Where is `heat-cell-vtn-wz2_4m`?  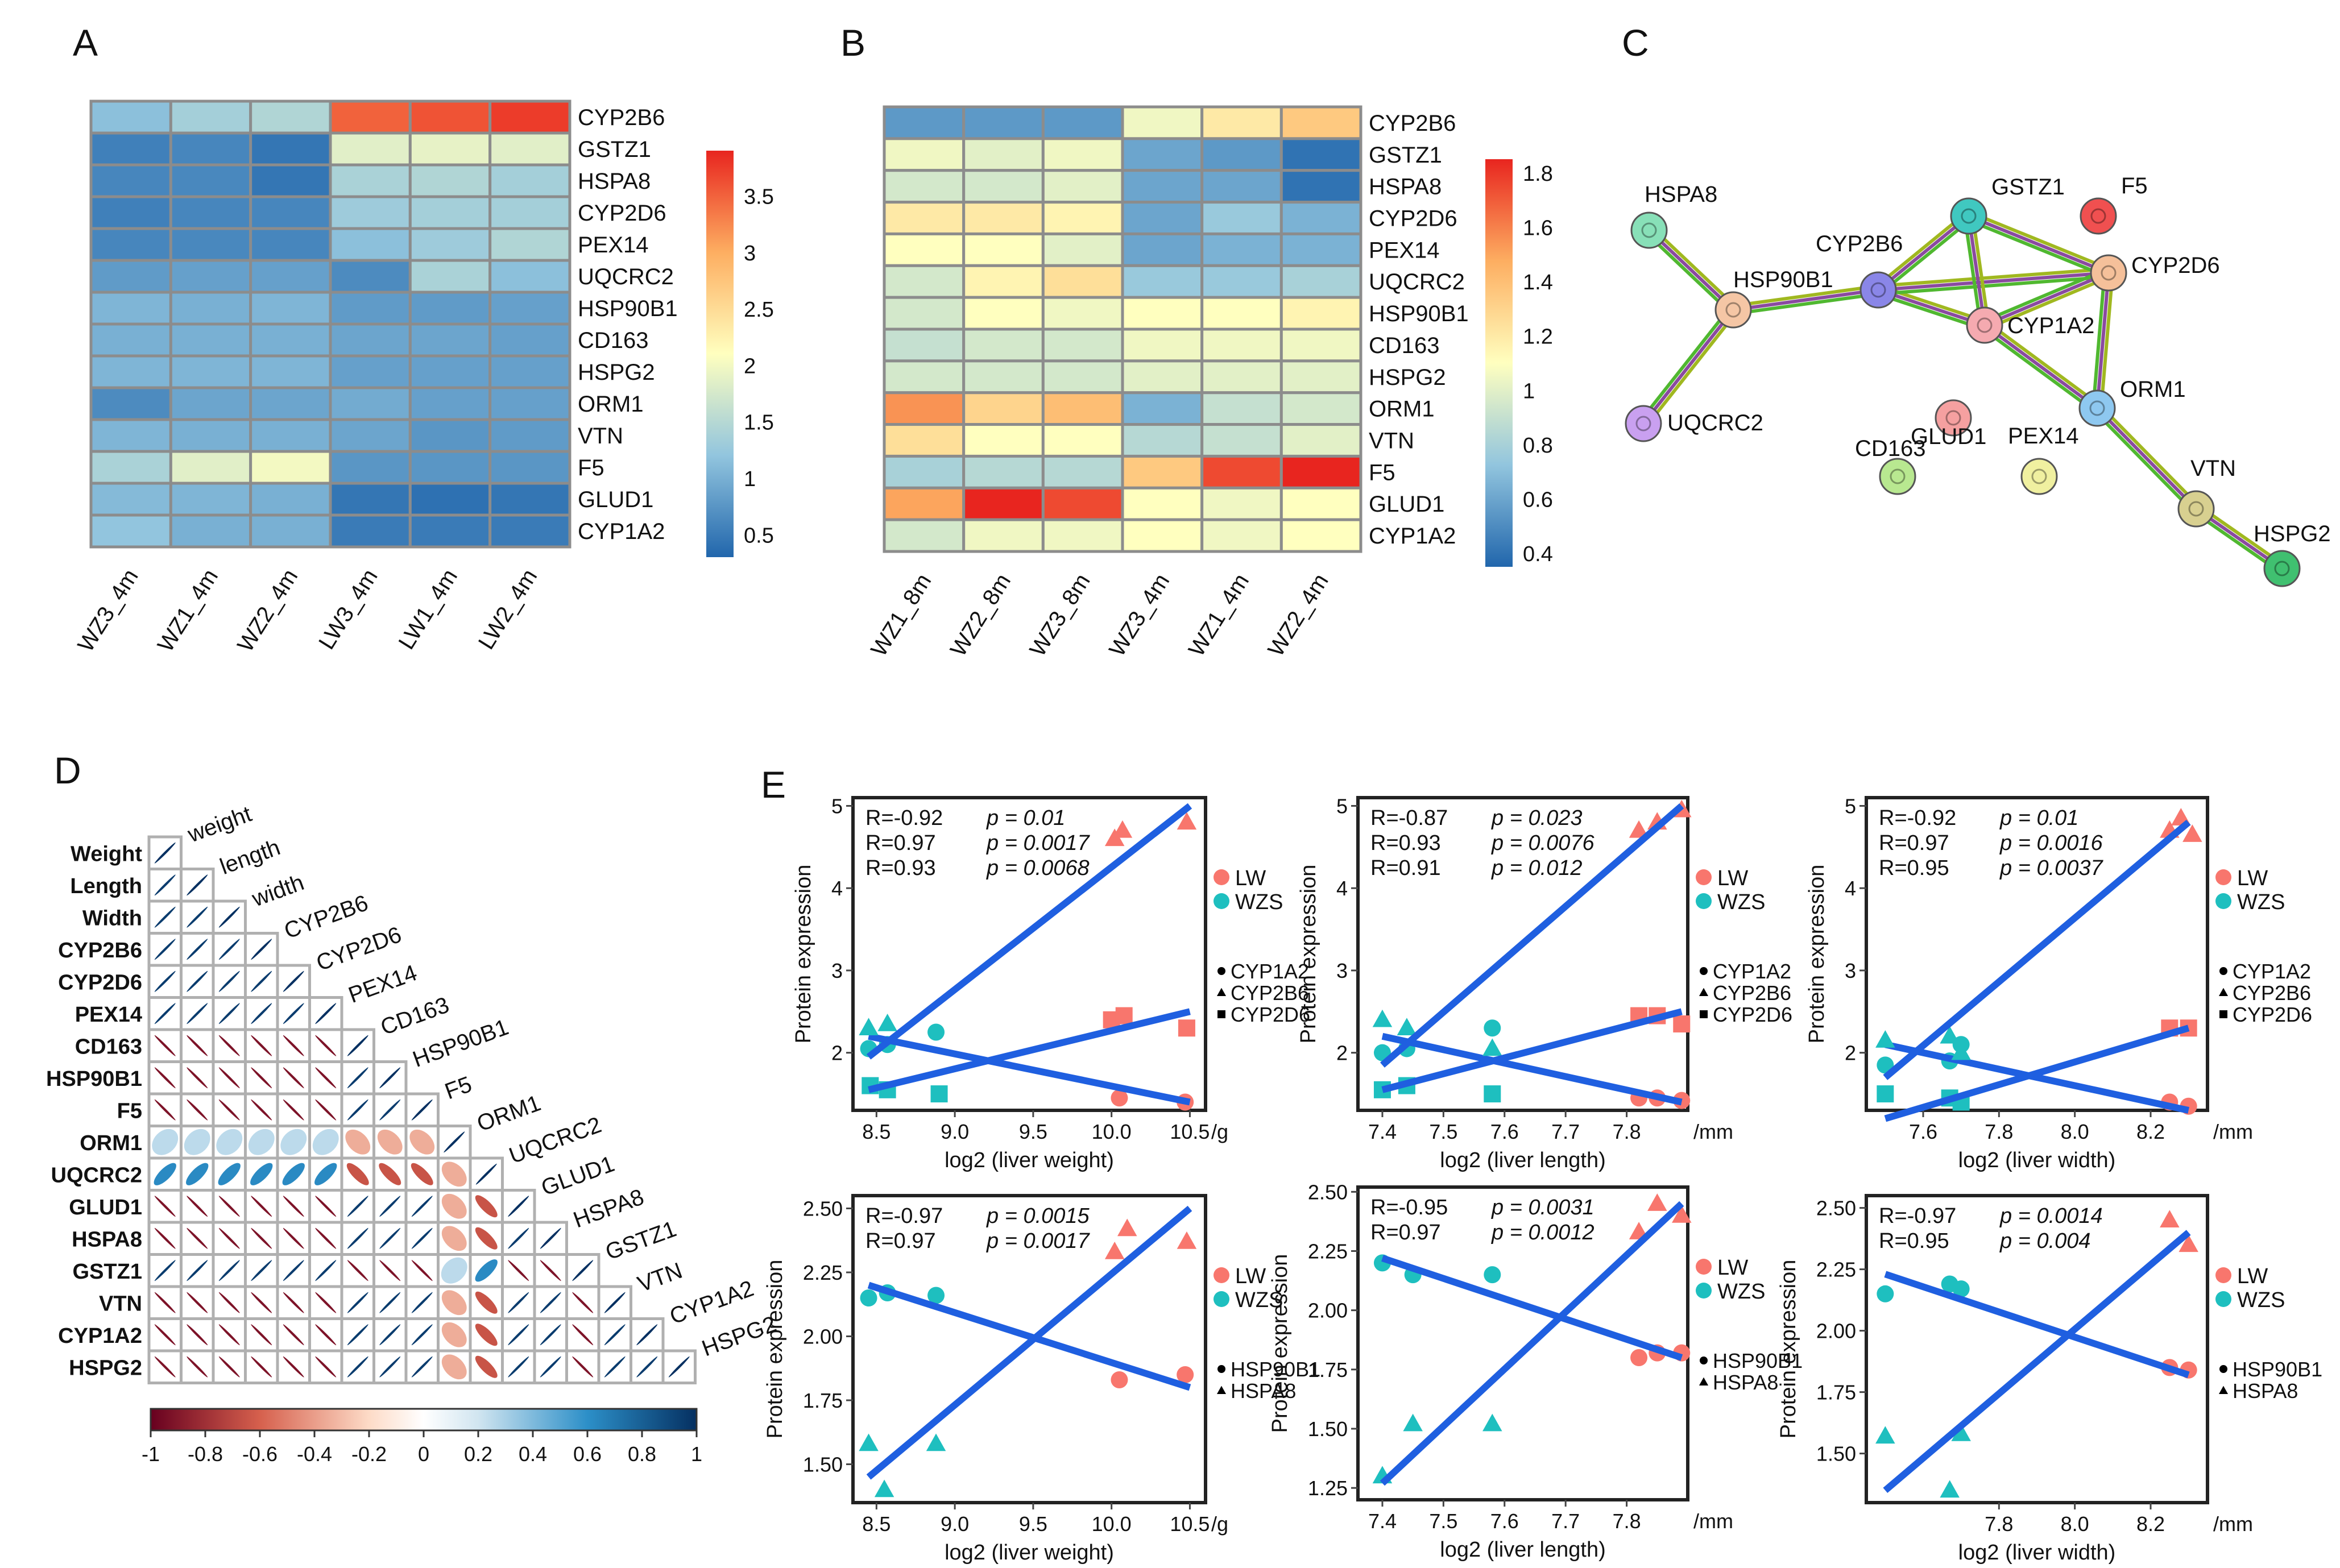 heat-cell-vtn-wz2_4m is located at coordinates (290, 436).